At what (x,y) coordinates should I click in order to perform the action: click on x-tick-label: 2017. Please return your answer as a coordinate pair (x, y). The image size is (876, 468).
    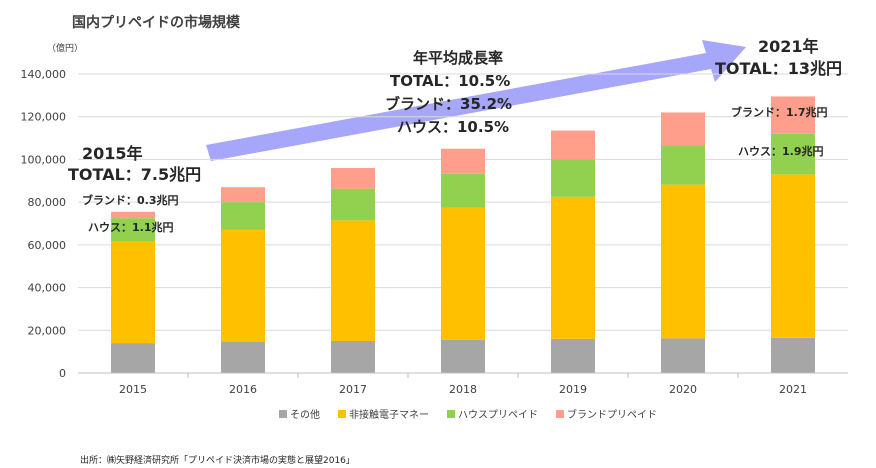
    Looking at the image, I should click on (353, 389).